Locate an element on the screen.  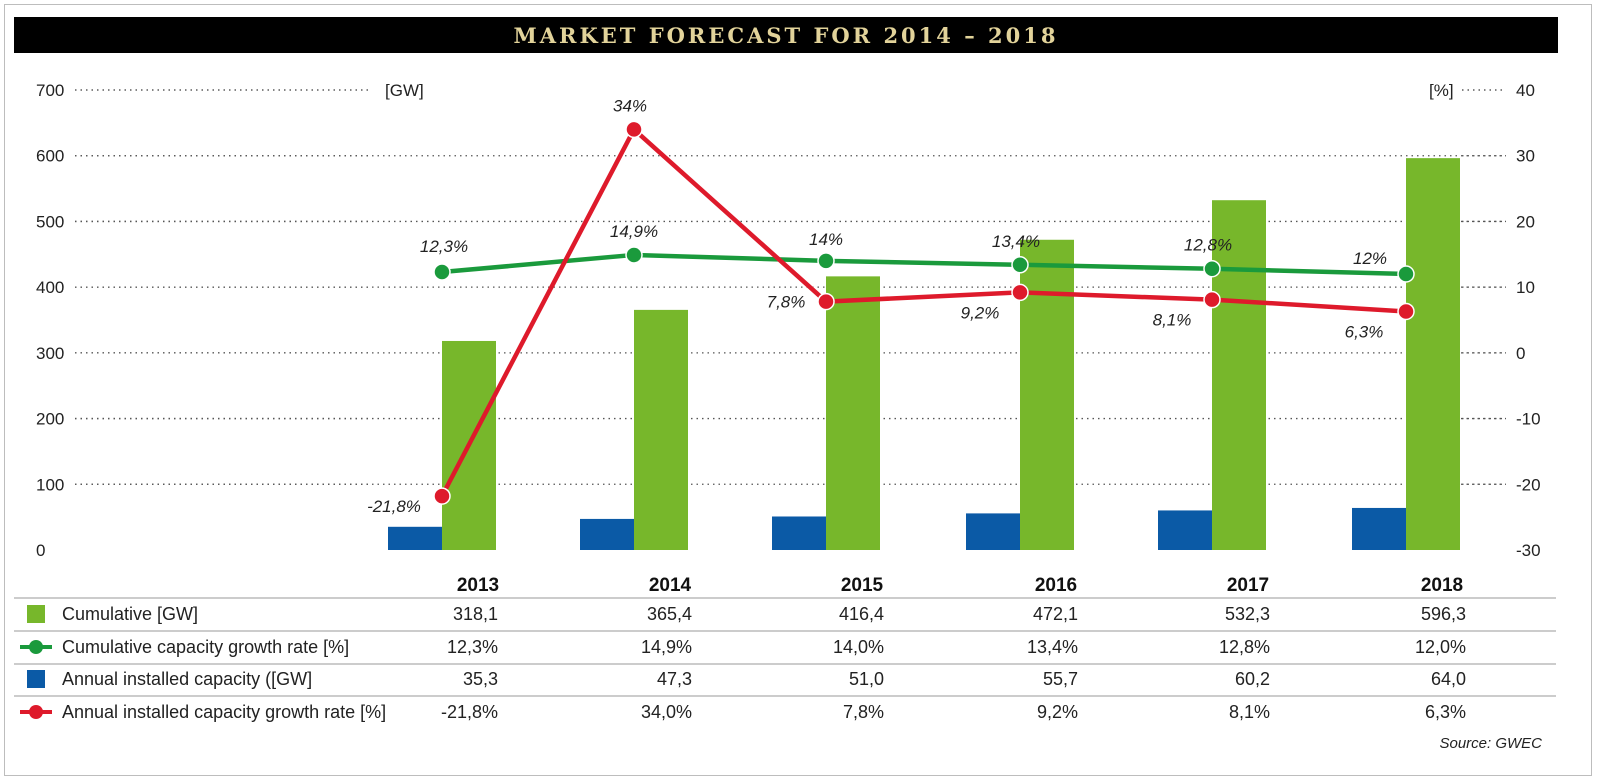
left-axis-tick-label: 0 is located at coordinates (40, 550).